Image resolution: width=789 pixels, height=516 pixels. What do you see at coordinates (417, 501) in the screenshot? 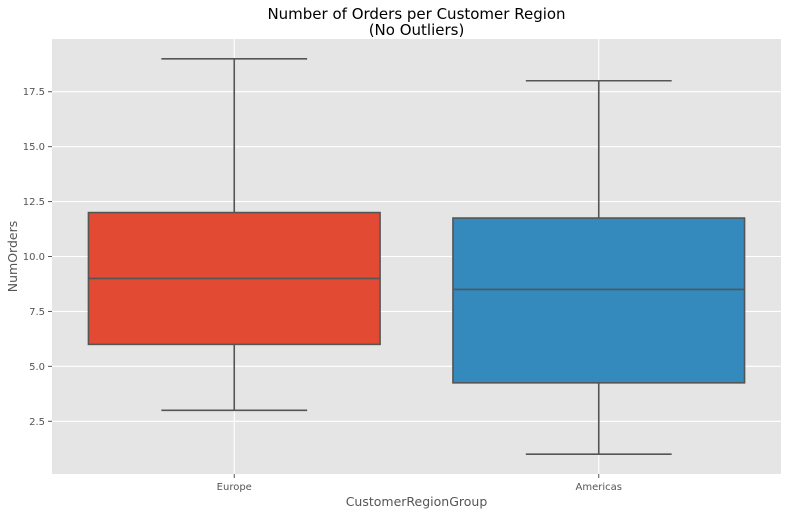
I see `x-axis-label: CustomerRegionGroup` at bounding box center [417, 501].